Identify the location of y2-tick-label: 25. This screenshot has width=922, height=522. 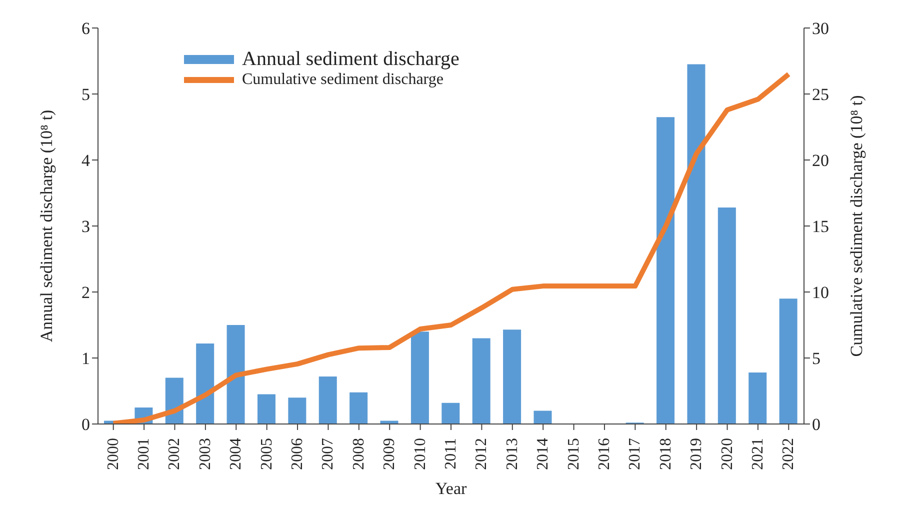
(820, 94).